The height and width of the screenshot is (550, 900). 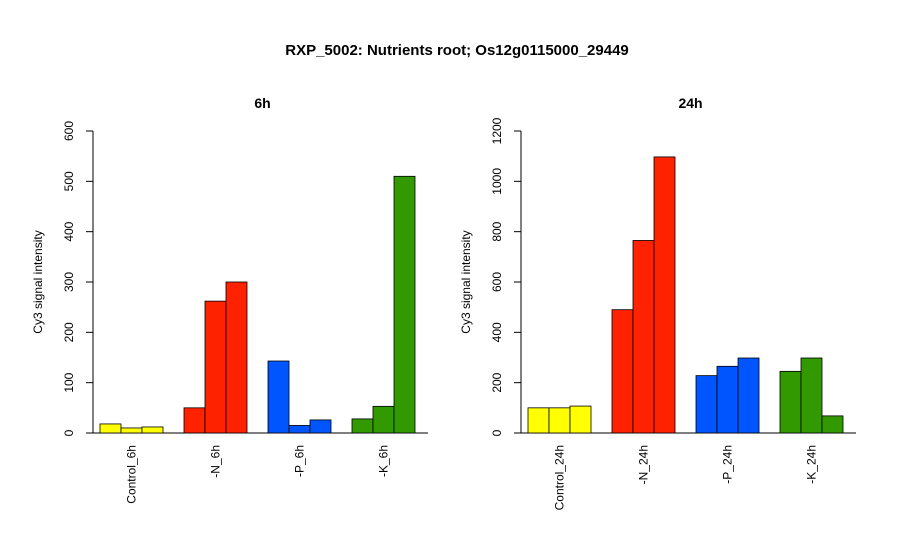 I want to click on bar--P_6h-3, so click(x=320, y=426).